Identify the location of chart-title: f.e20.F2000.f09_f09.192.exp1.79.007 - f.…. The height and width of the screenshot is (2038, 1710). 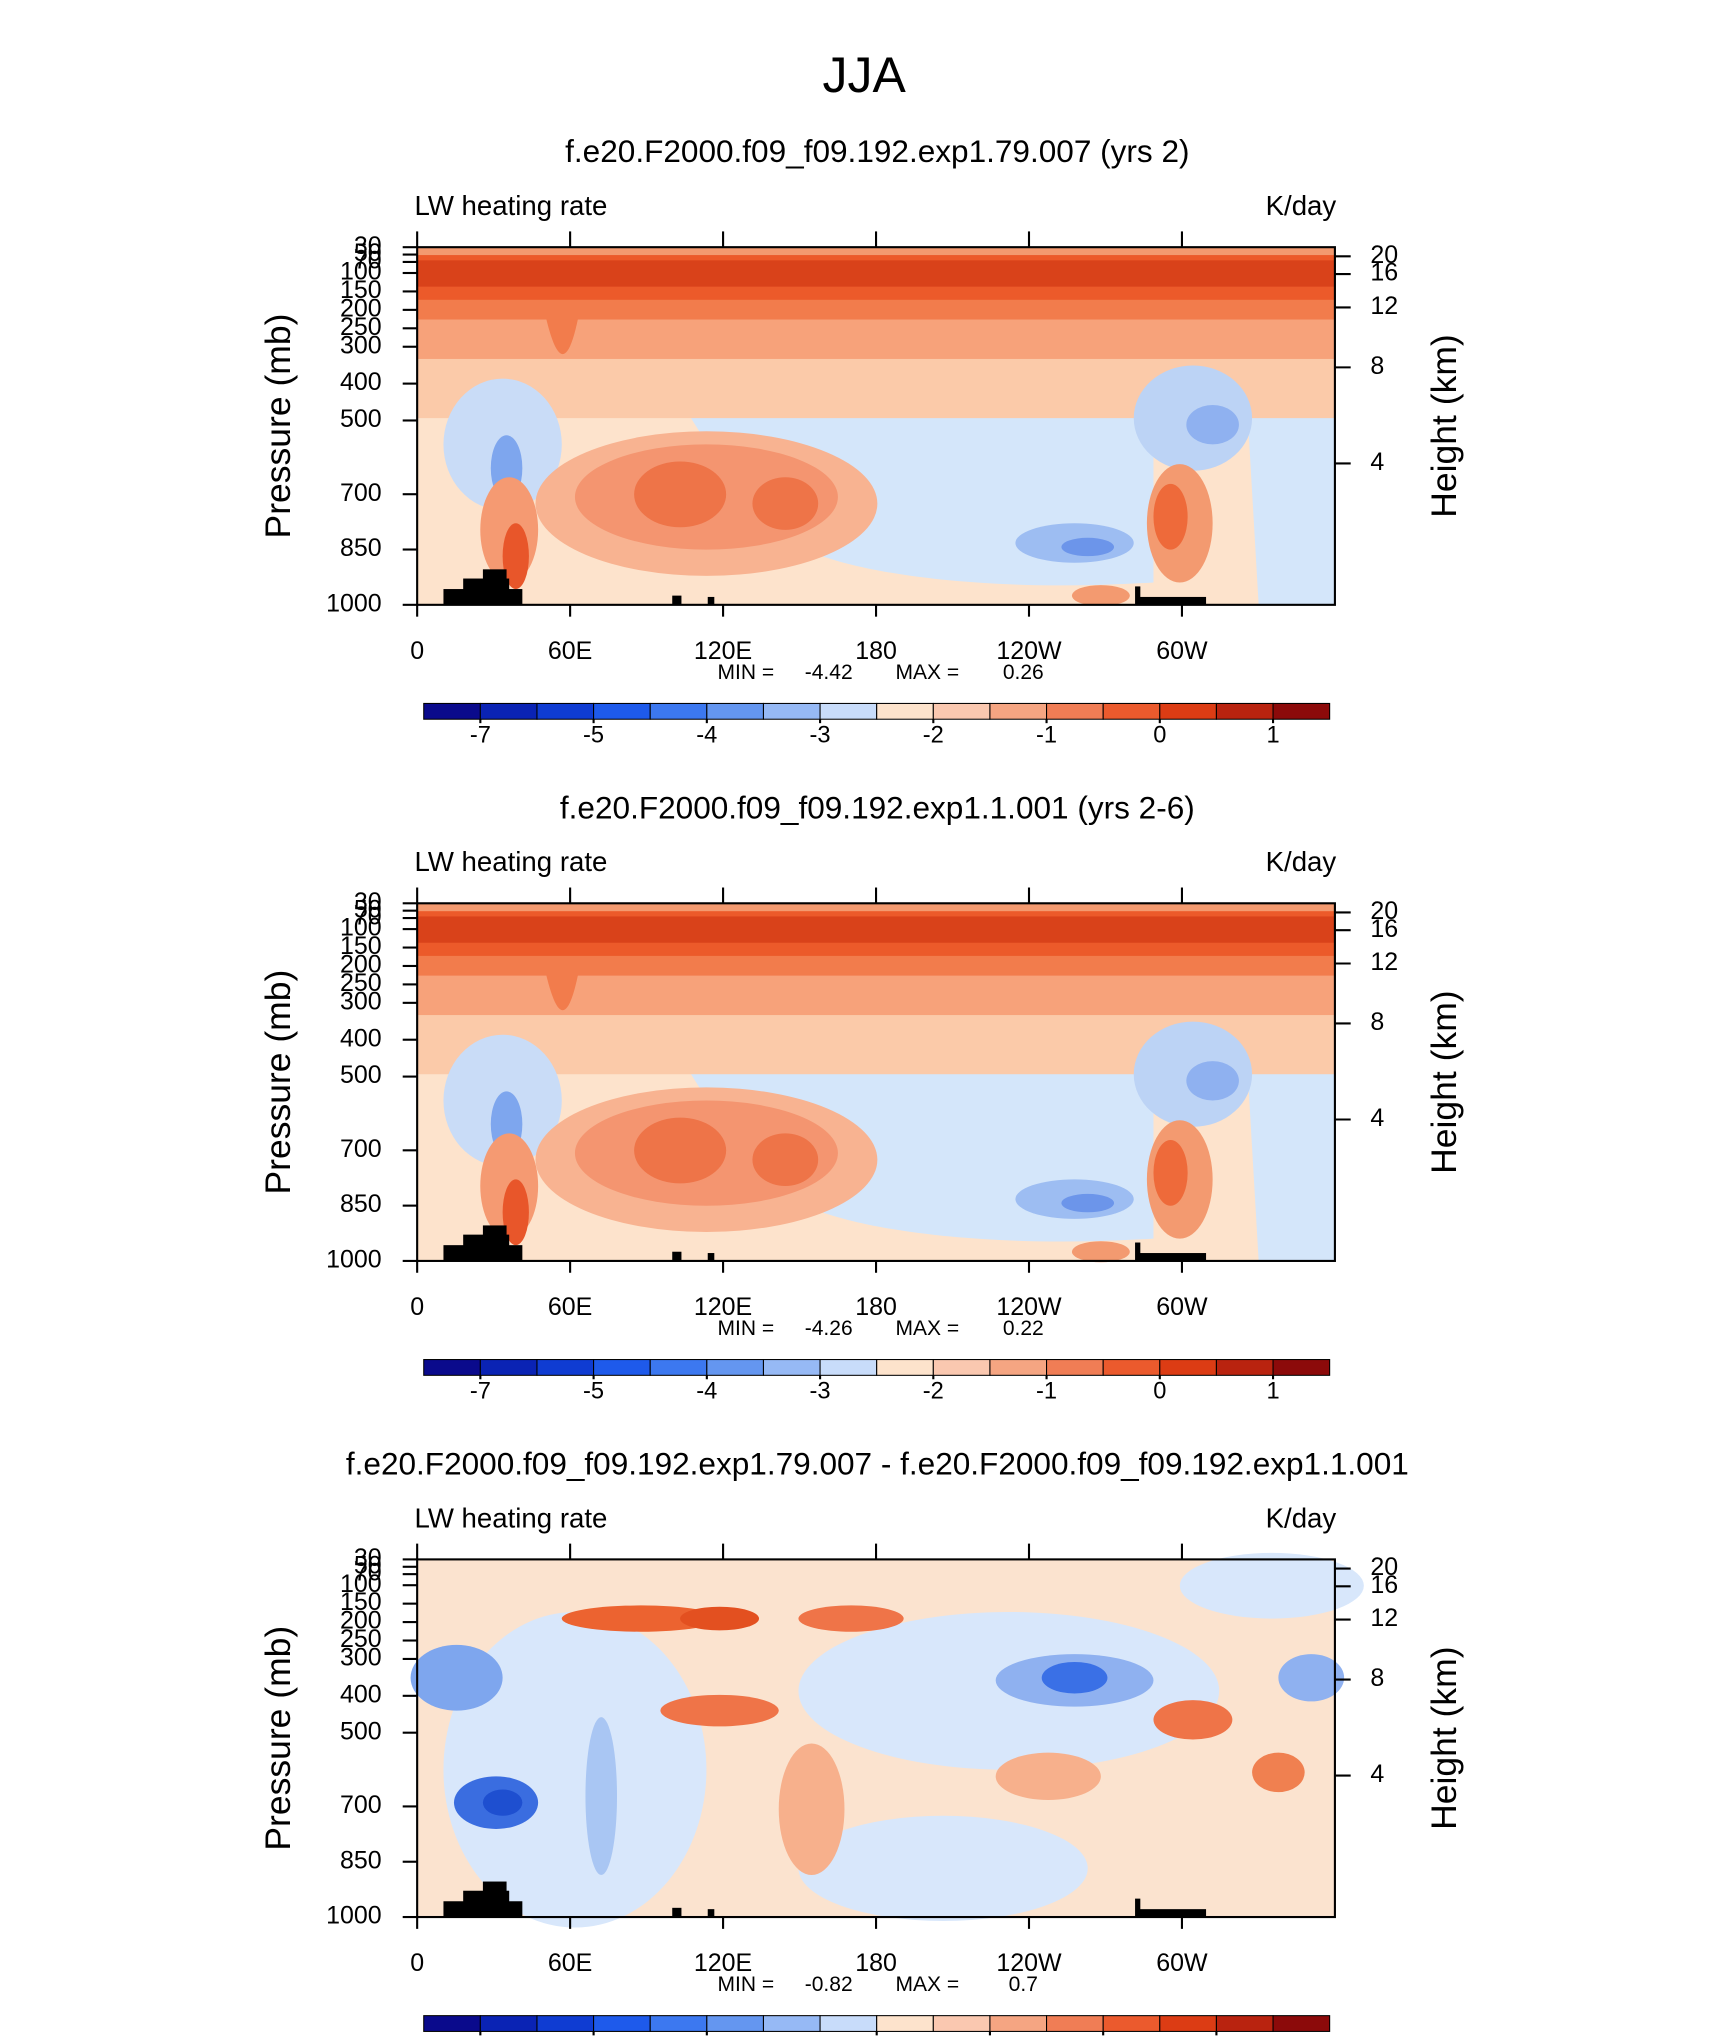
(877, 1463).